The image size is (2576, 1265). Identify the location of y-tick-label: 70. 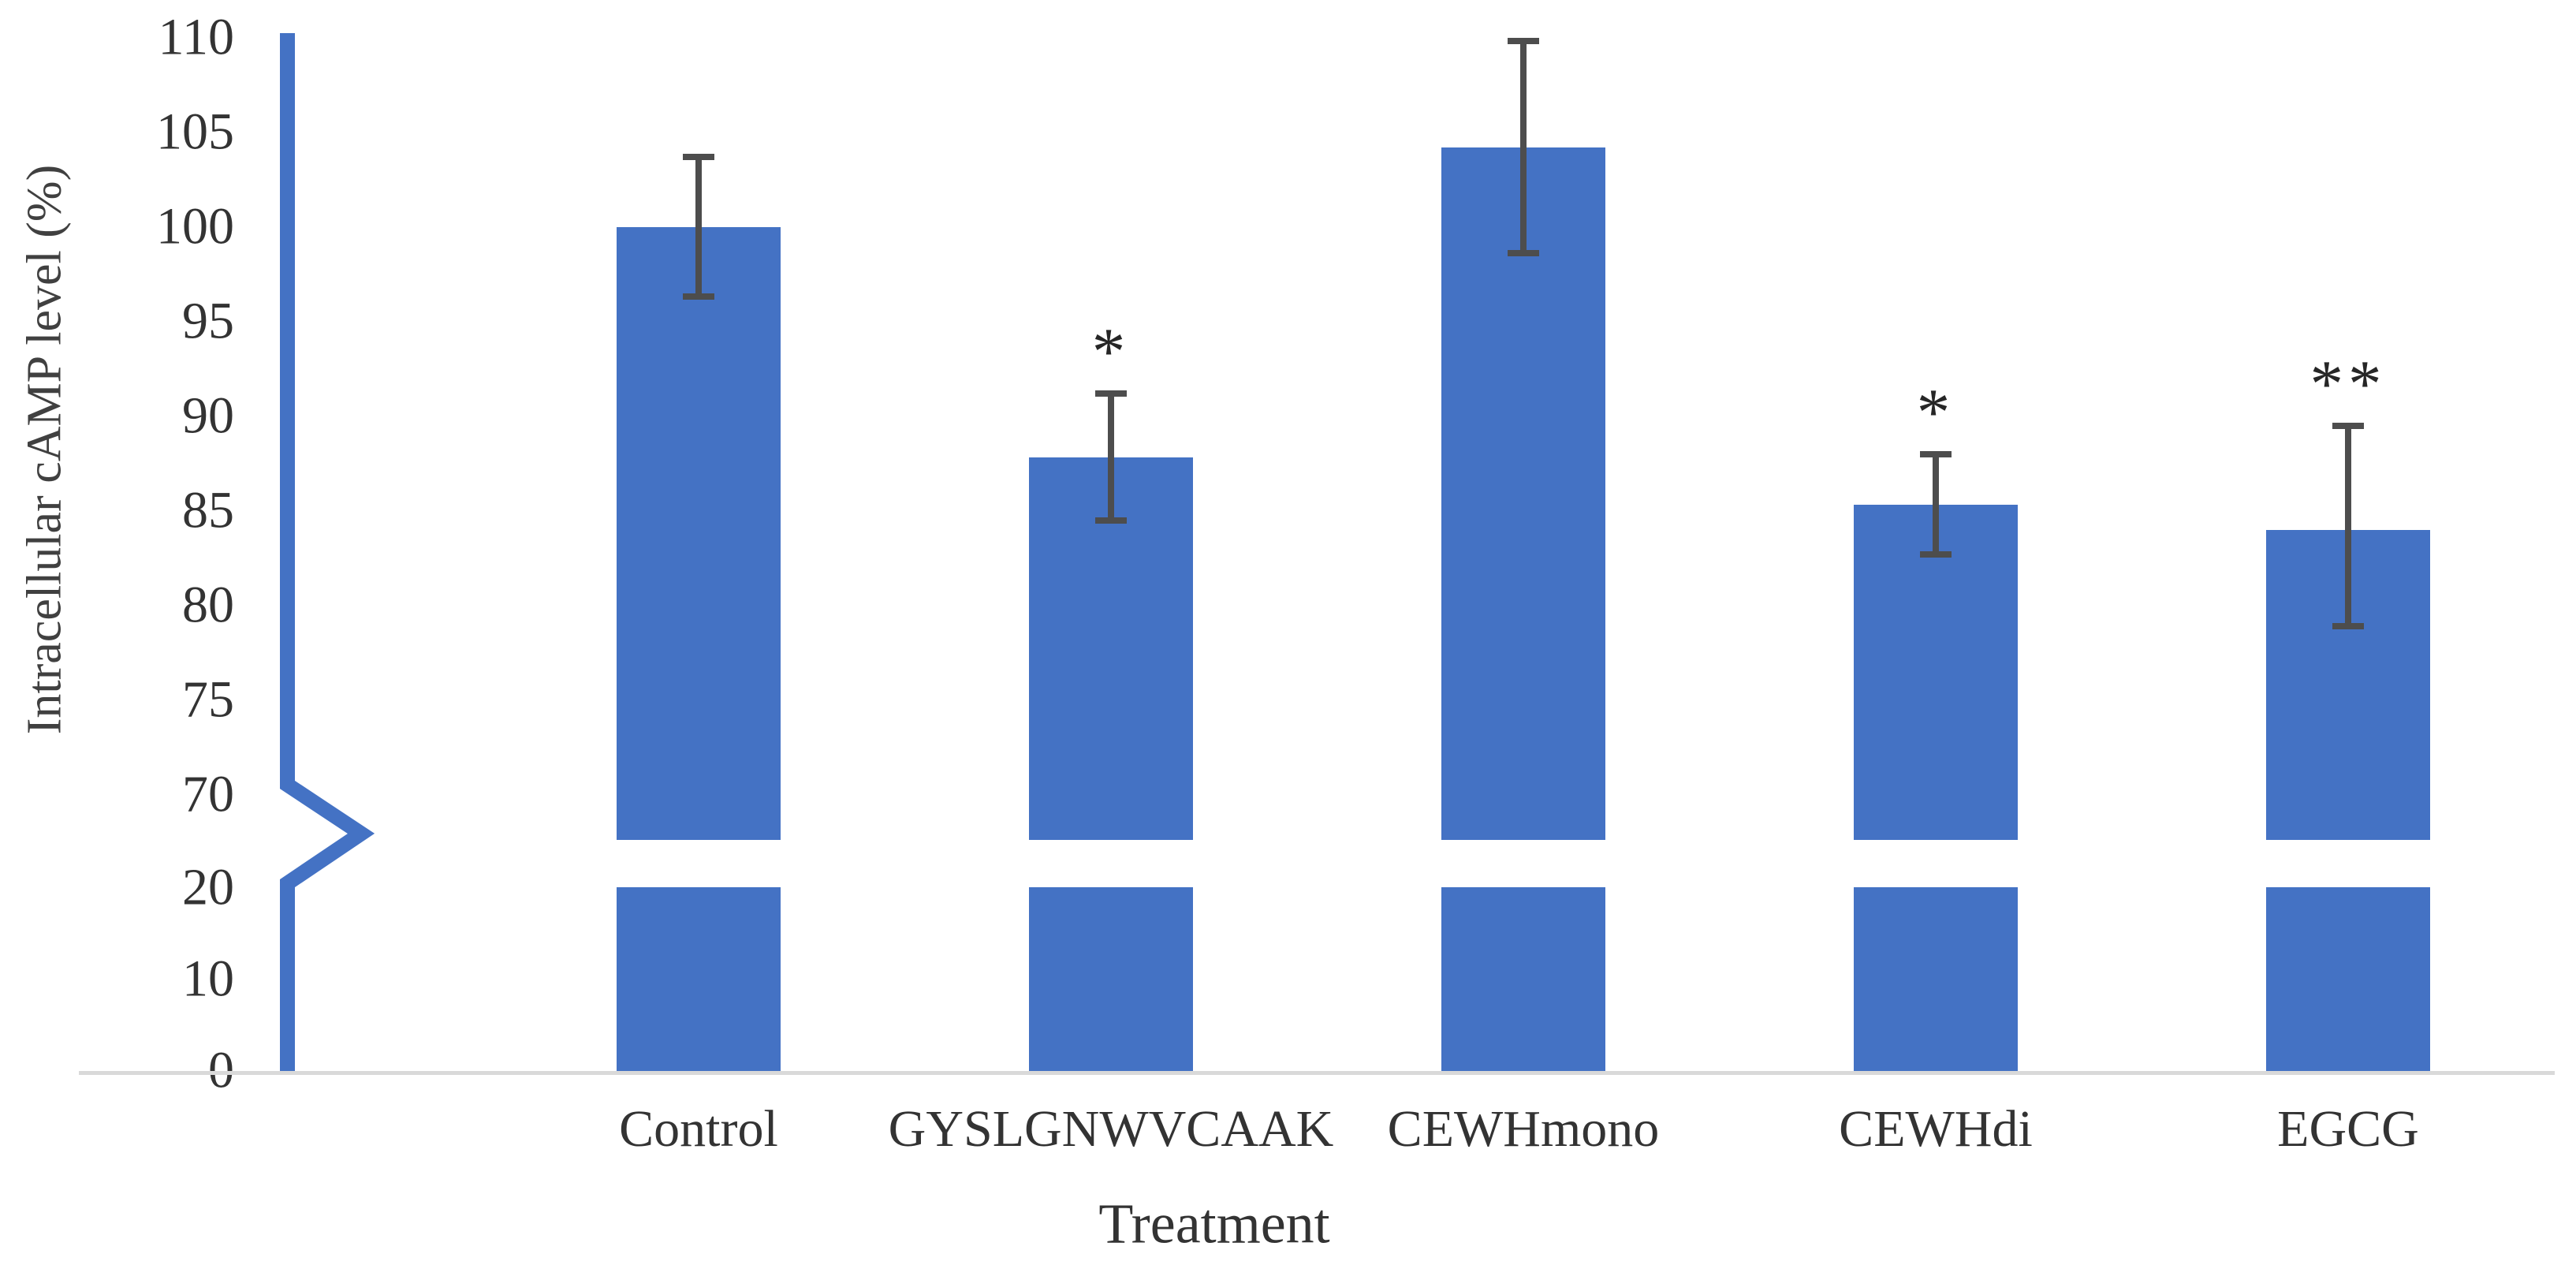
(208, 794).